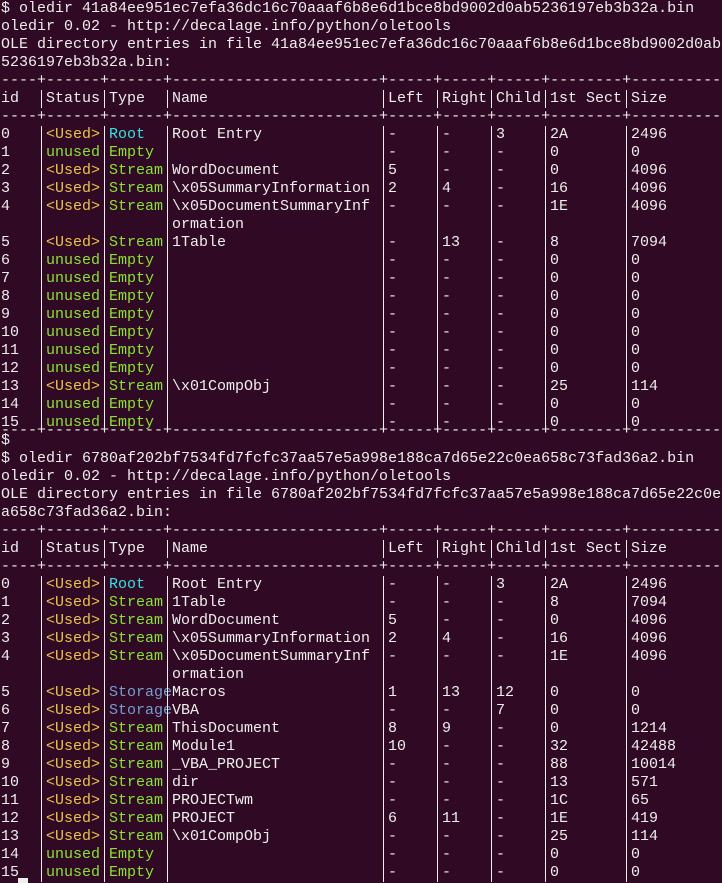  I want to click on cell-id: 15, so click(10, 872).